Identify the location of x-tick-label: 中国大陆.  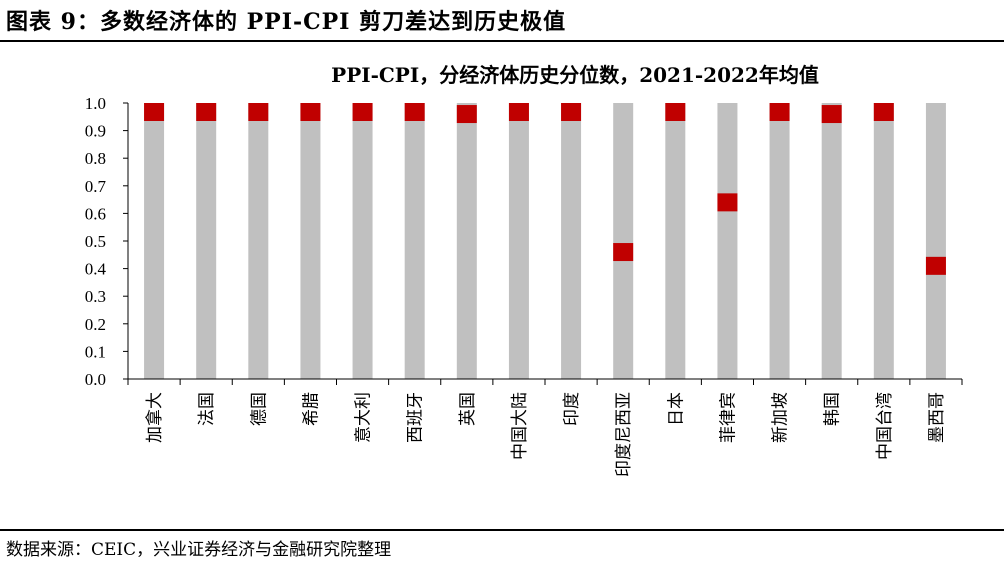
(520, 426).